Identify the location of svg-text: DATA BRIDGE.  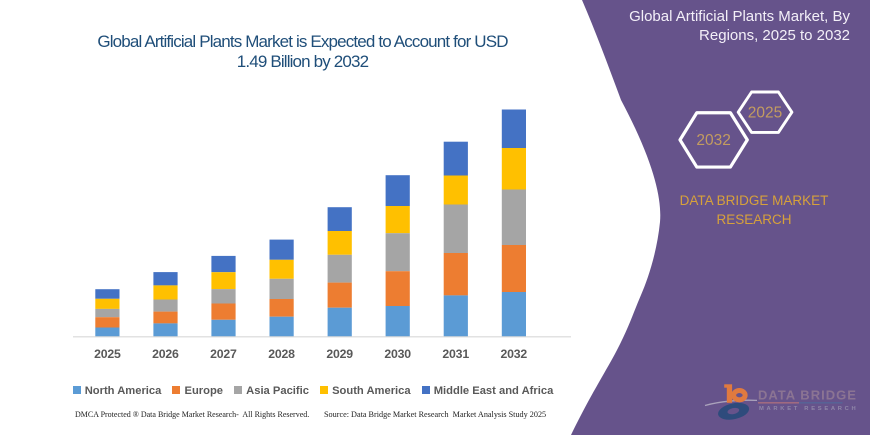
(807, 394).